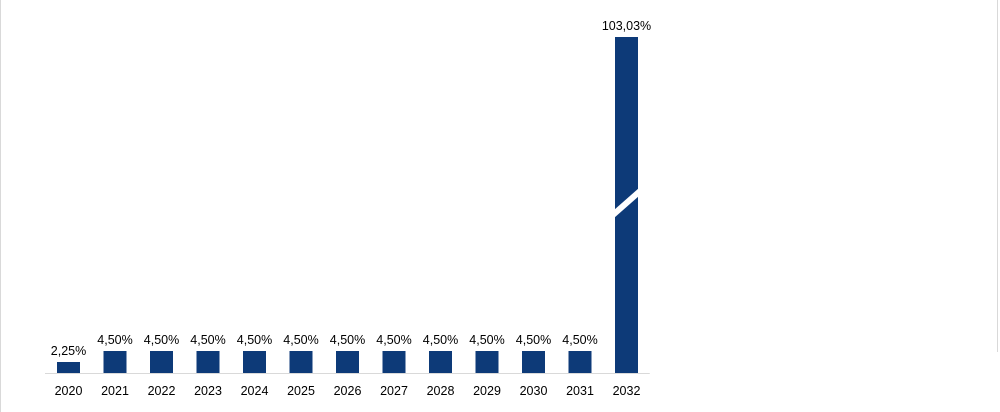  I want to click on x-tick-2029: 2029, so click(487, 391).